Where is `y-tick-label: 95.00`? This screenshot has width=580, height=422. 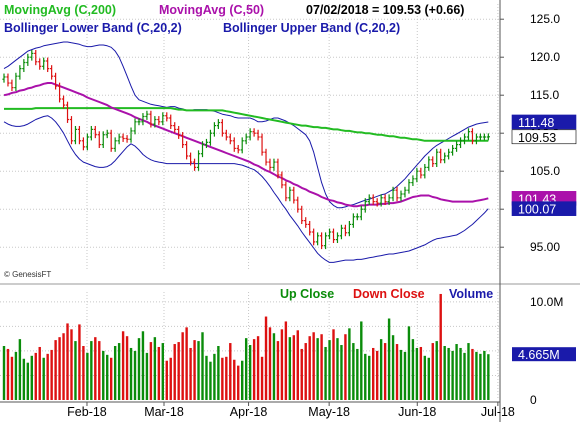
y-tick-label: 95.00 is located at coordinates (545, 247).